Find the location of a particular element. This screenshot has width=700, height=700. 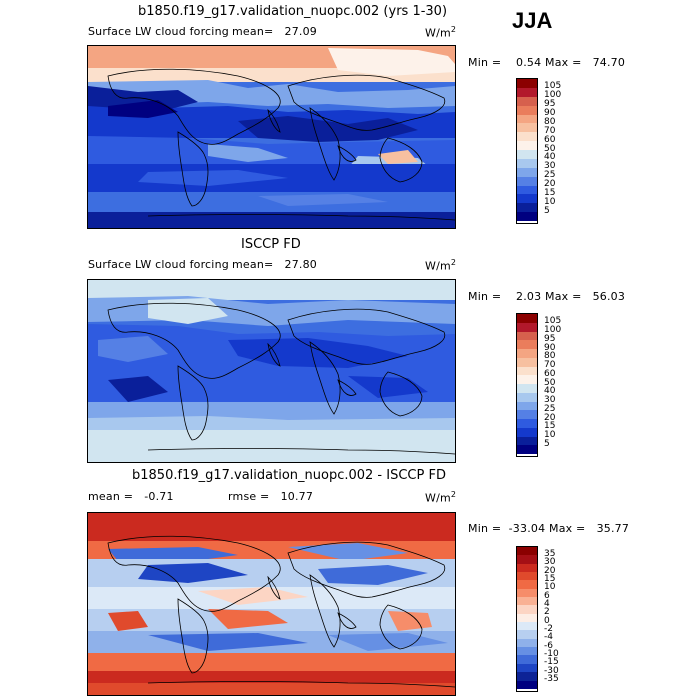

panel-3-colorbar-ticks: 35 30 20 15 10 6 4 2 0 -2 -4 -6 -10 -15 -30 -35 is located at coordinates (564, 619).